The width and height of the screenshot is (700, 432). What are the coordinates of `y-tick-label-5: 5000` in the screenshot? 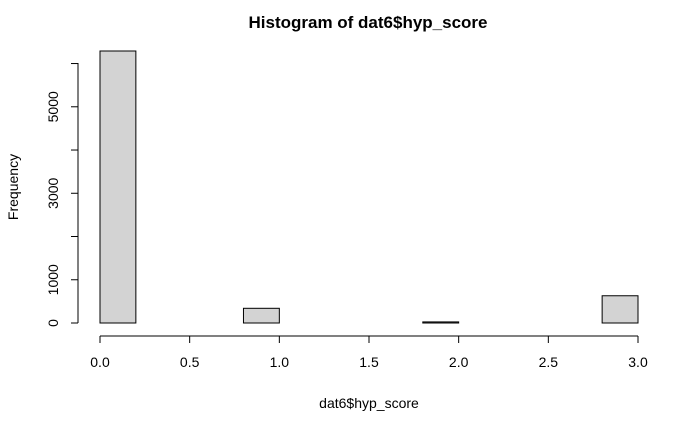 It's located at (53, 106).